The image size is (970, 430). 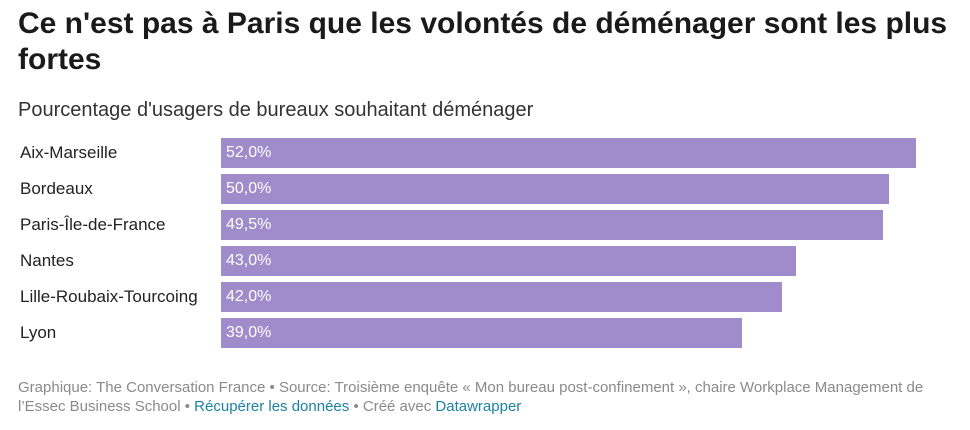 What do you see at coordinates (478, 406) in the screenshot?
I see `datawrapper-link: Datawrapper` at bounding box center [478, 406].